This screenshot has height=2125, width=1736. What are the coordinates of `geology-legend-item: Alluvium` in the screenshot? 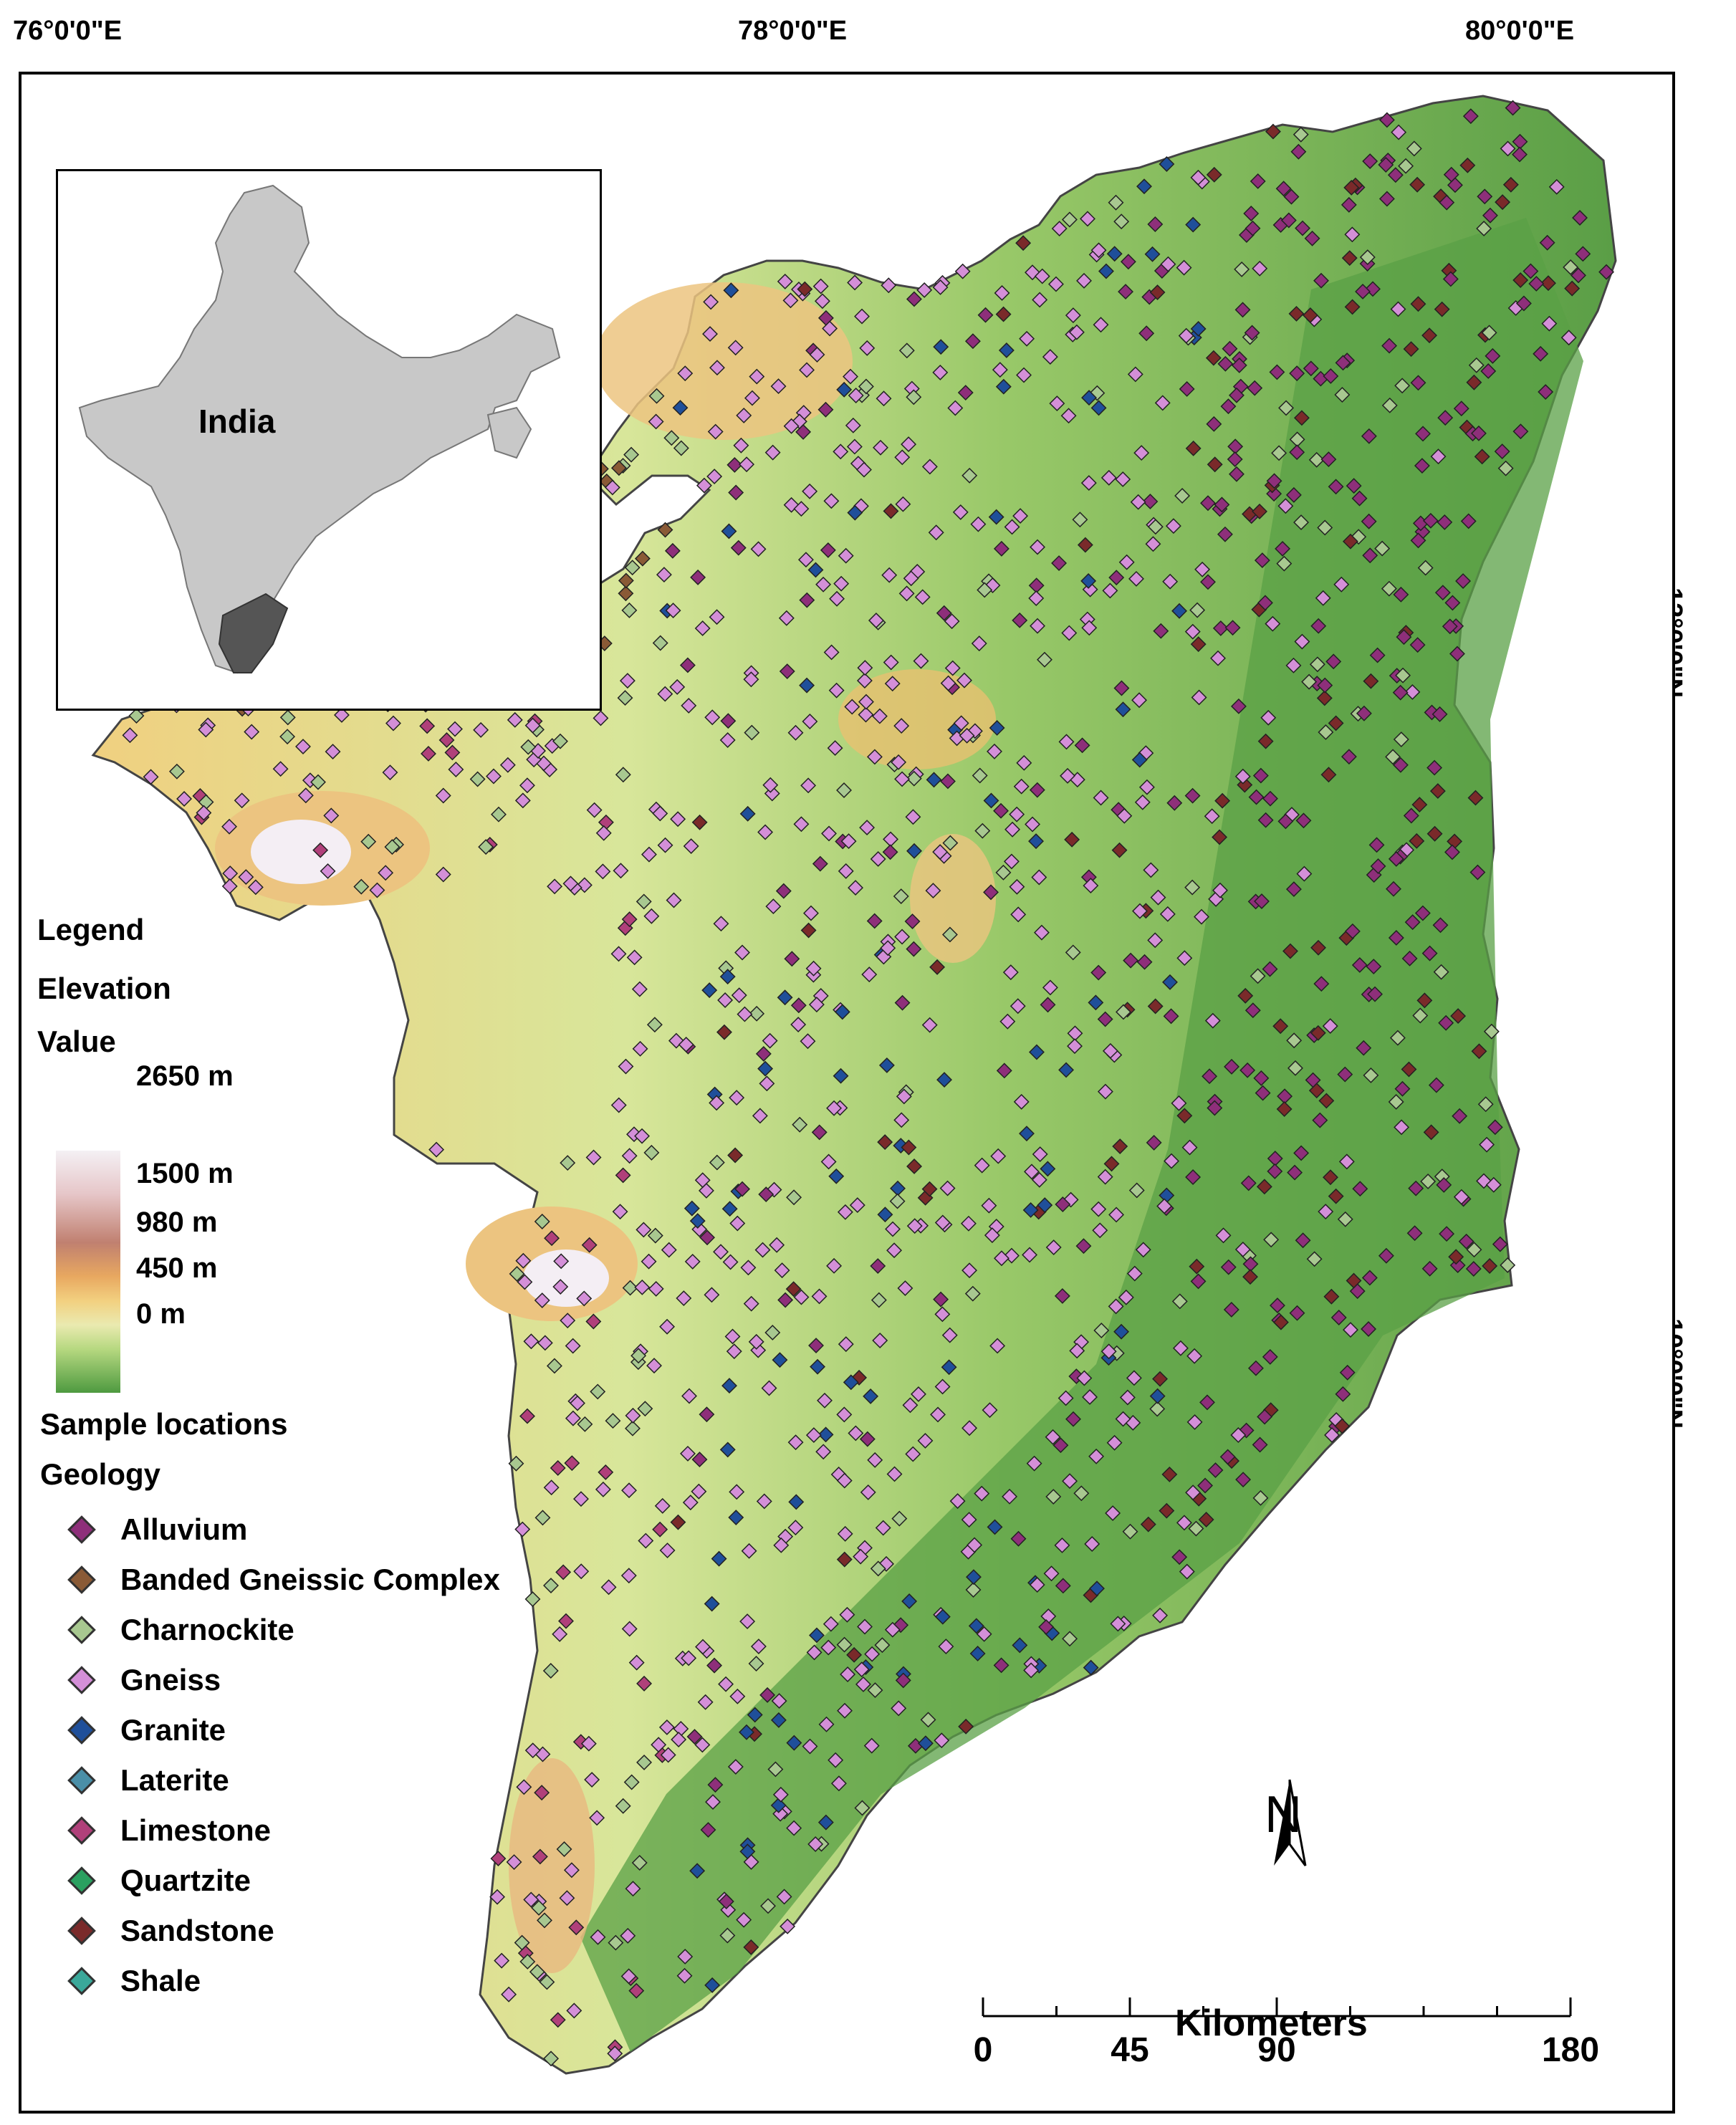 It's located at (155, 1530).